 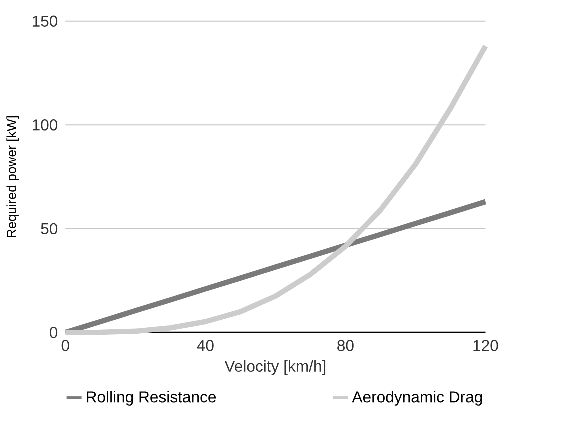 What do you see at coordinates (54, 332) in the screenshot?
I see `y-tick-label: 0` at bounding box center [54, 332].